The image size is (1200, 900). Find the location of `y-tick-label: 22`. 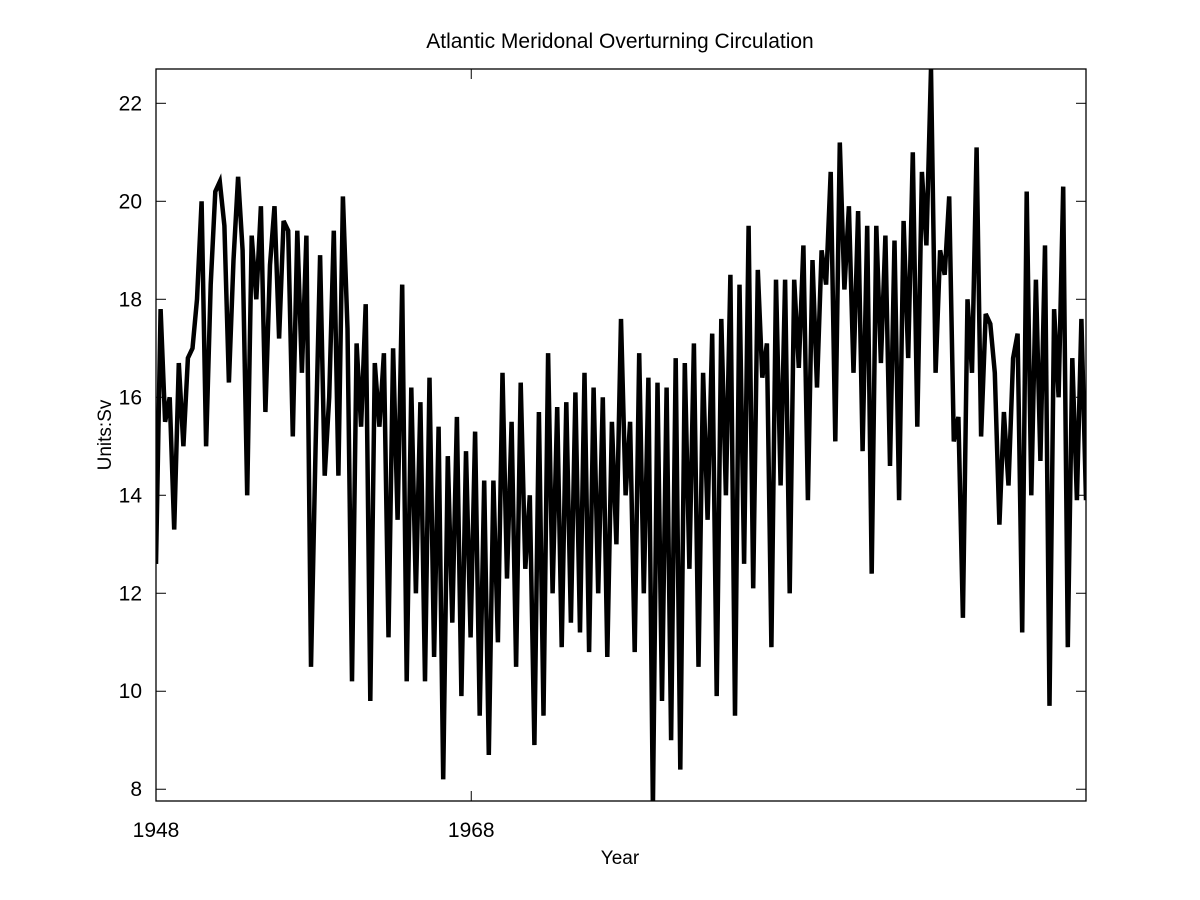

y-tick-label: 22 is located at coordinates (130, 103).